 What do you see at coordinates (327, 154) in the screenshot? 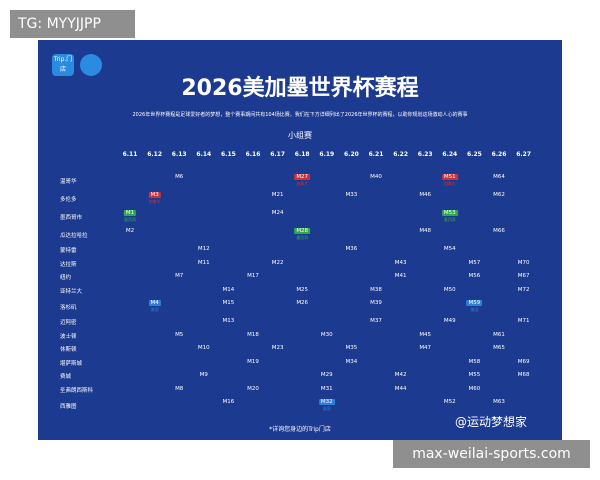
I see `date-header: 6.19` at bounding box center [327, 154].